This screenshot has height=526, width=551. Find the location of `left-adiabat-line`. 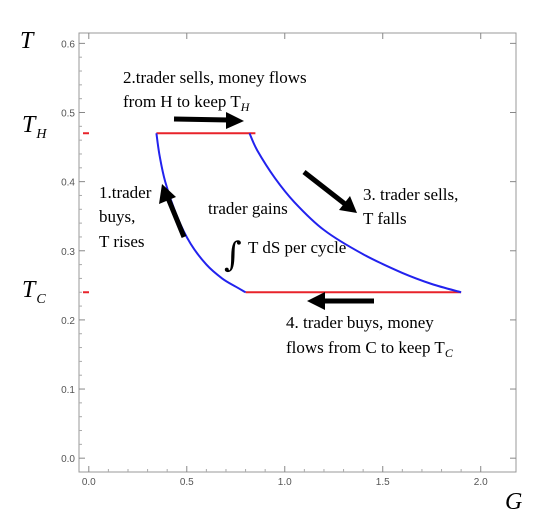

left-adiabat-line is located at coordinates (201, 213).